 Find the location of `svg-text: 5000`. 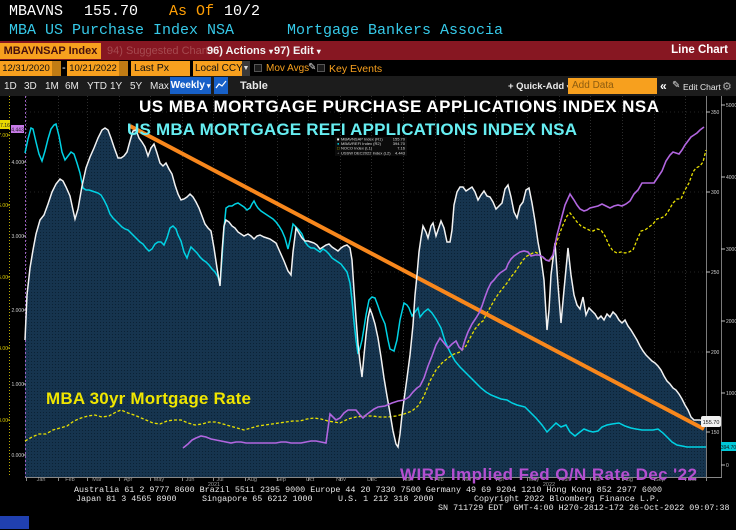

svg-text: 5000 is located at coordinates (731, 106).